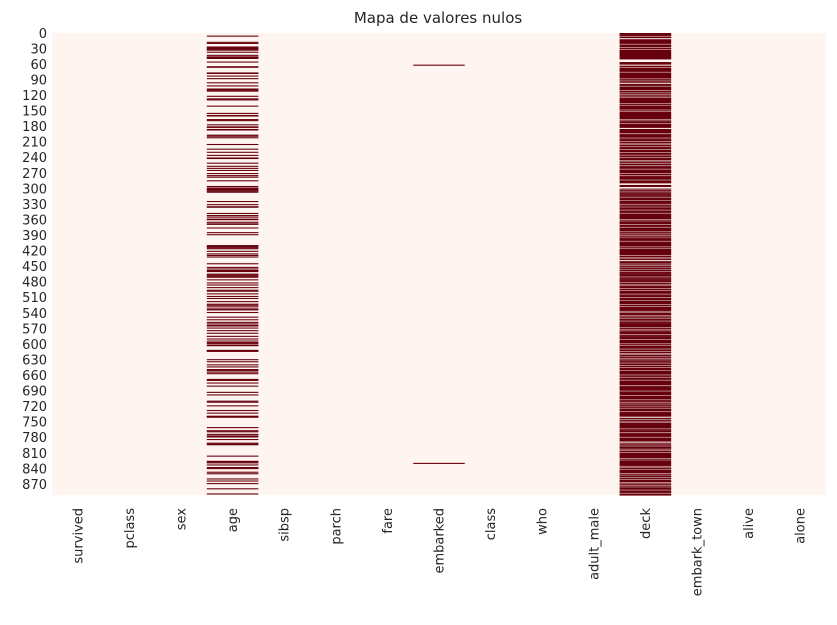 The width and height of the screenshot is (837, 625). What do you see at coordinates (543, 521) in the screenshot?
I see `x-tick-label-who: who` at bounding box center [543, 521].